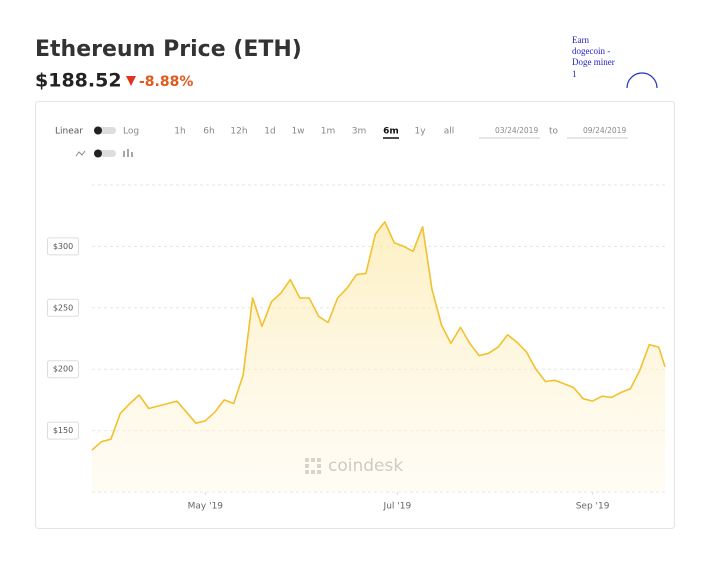 The width and height of the screenshot is (710, 569). I want to click on scale-option: Log, so click(131, 132).